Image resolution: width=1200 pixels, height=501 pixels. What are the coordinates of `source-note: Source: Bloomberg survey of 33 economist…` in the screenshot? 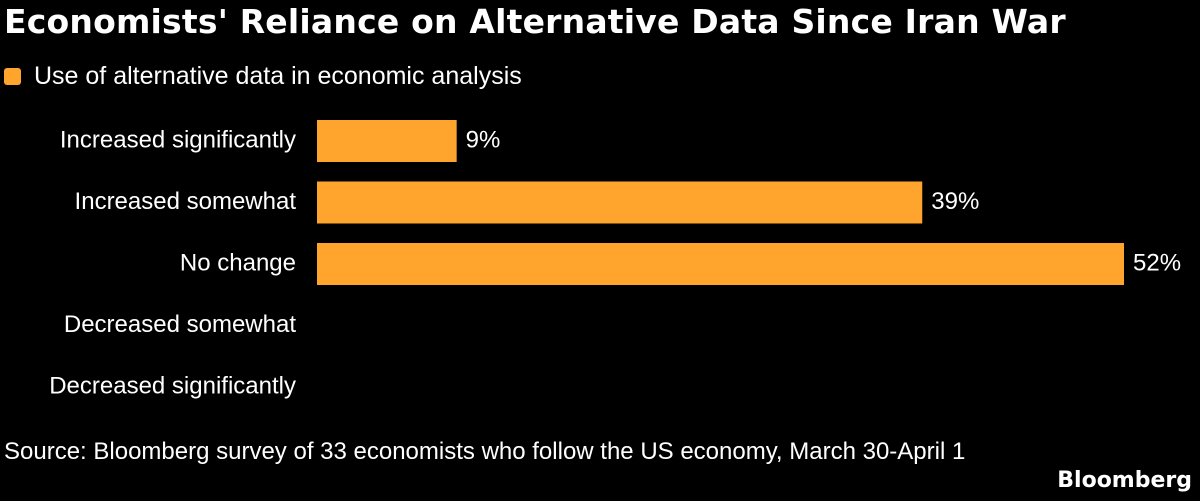 It's located at (485, 451).